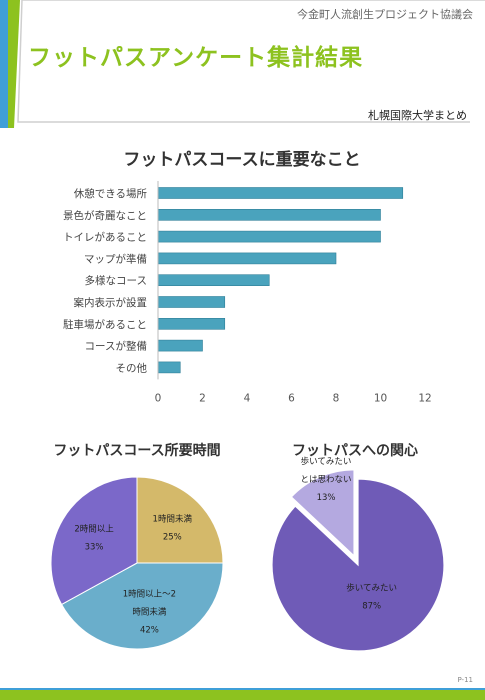 The width and height of the screenshot is (485, 700). Describe the element at coordinates (336, 398) in the screenshot. I see `x-tick-label: 8` at that location.